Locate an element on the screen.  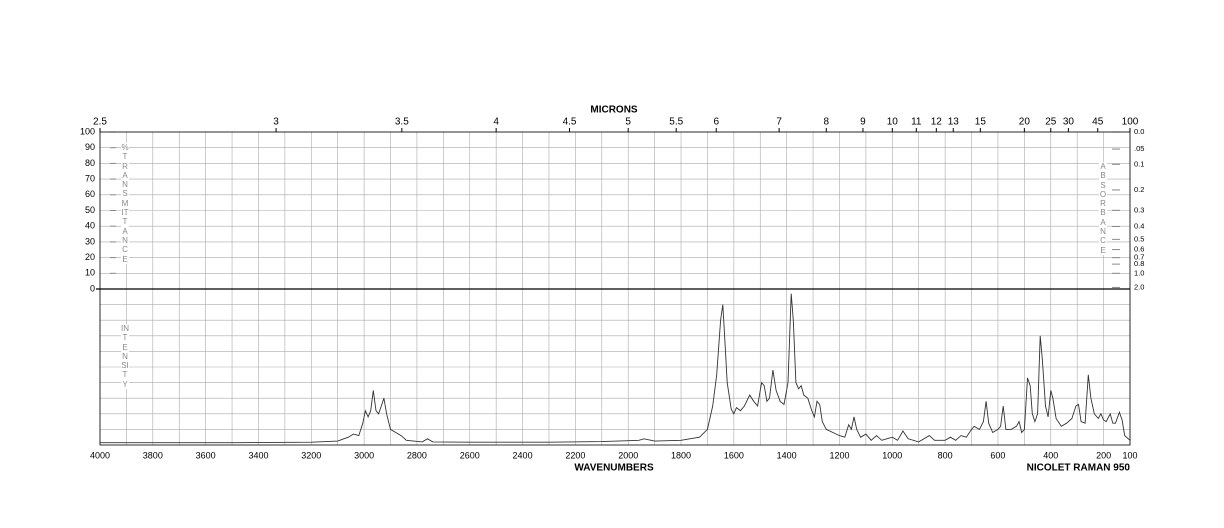
y-tick-label: 40 is located at coordinates (90, 226).